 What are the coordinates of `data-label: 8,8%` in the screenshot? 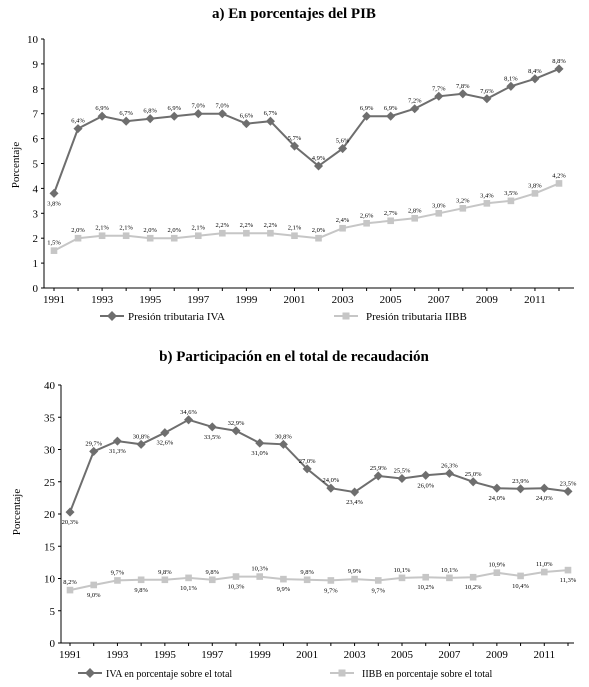 It's located at (559, 61).